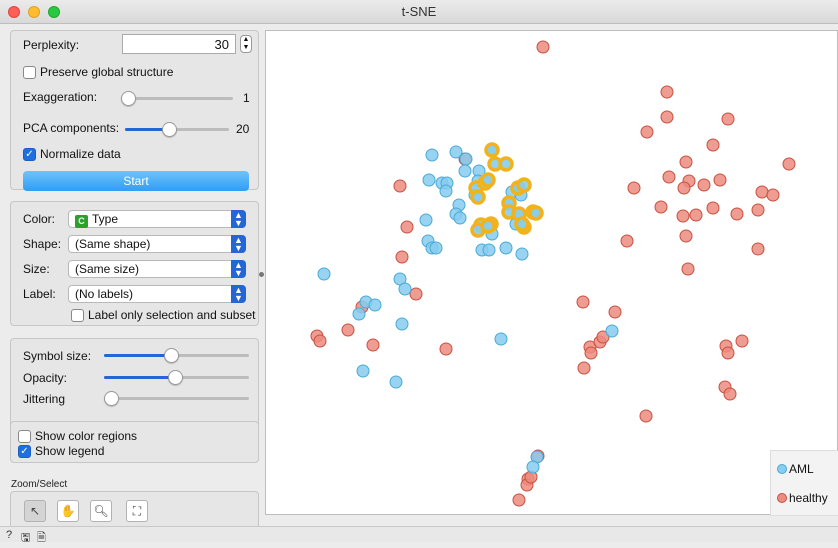  Describe the element at coordinates (179, 44) in the screenshot. I see `perplexity-input: 30` at that location.